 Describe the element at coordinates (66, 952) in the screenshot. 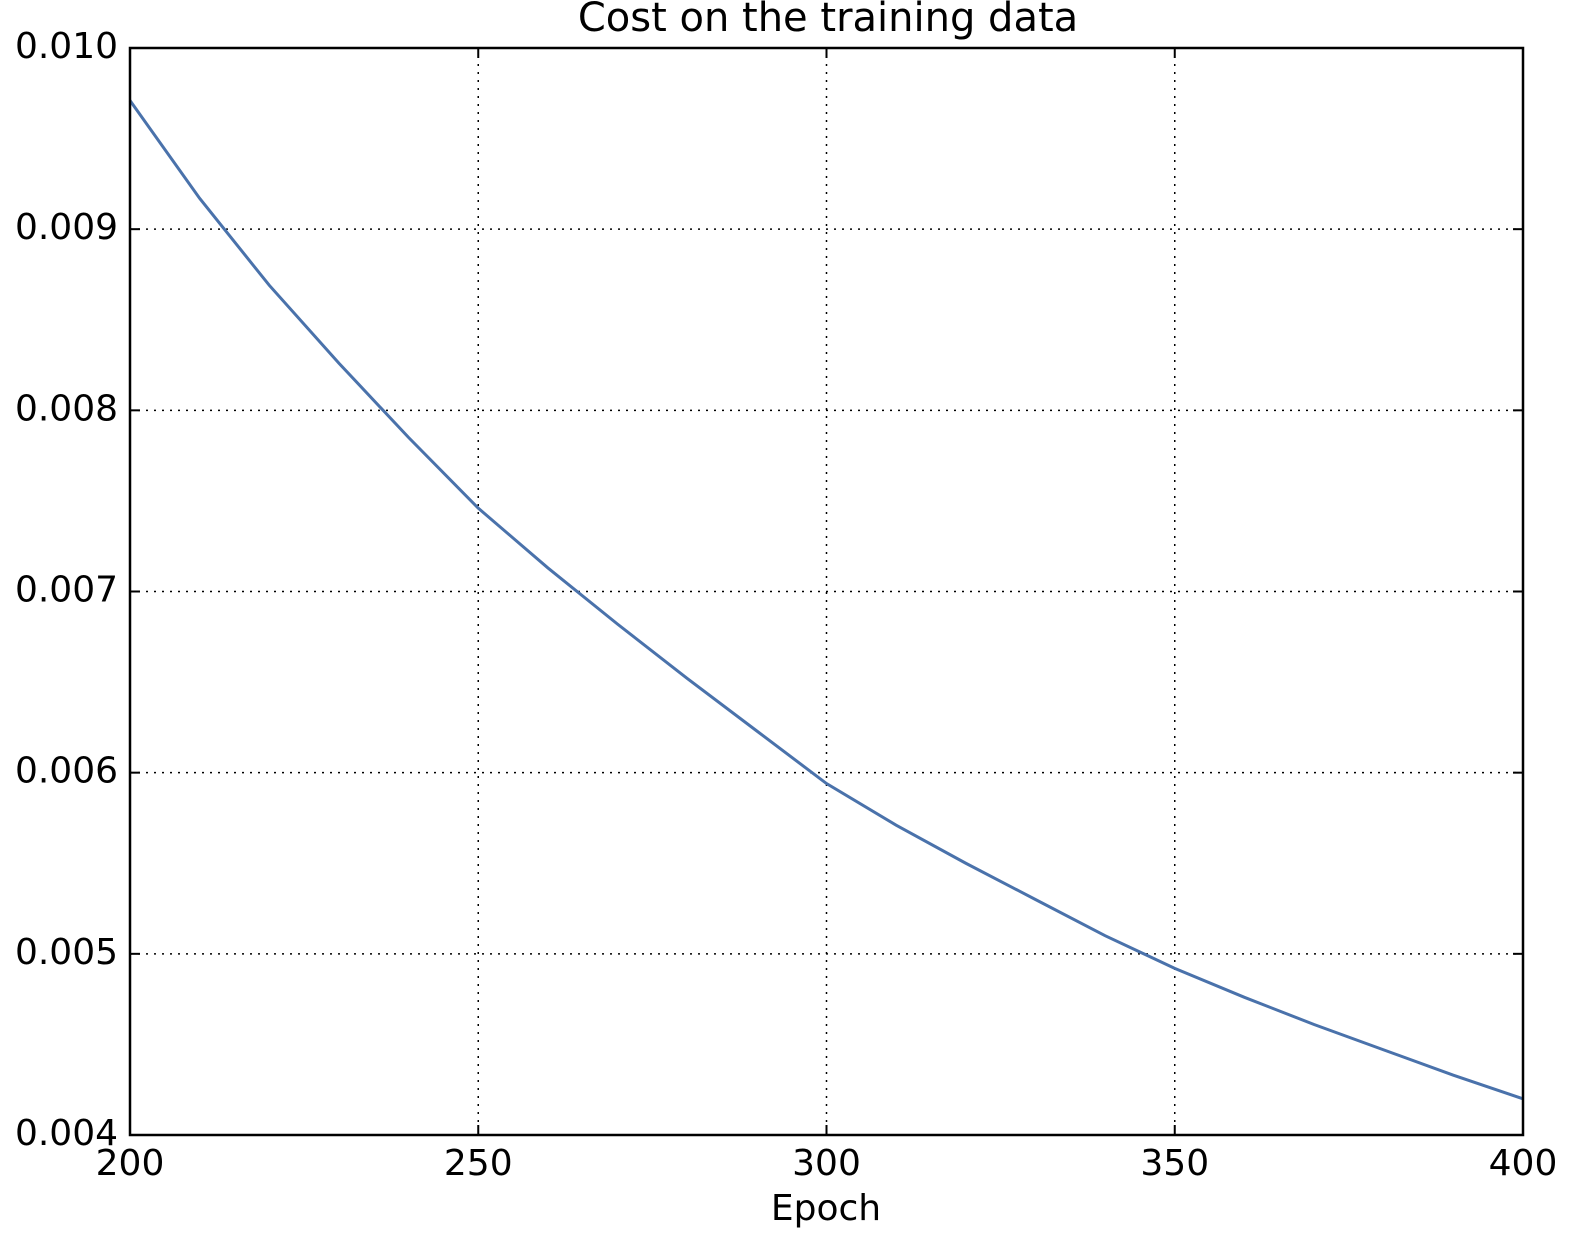

I see `y-tick-label: 0.005` at that location.